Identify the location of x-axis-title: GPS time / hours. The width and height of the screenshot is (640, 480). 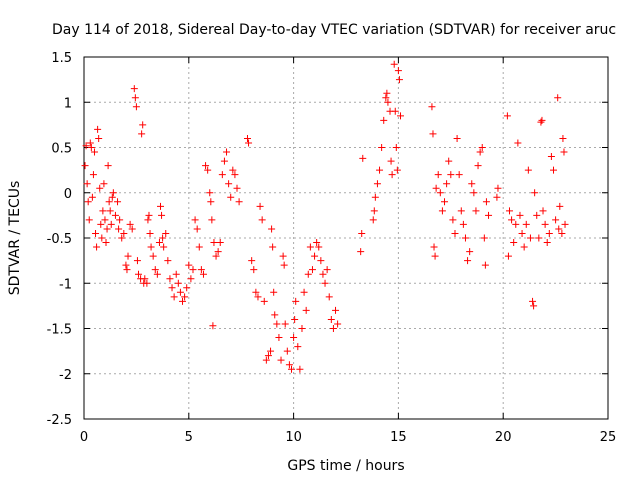
(345, 466).